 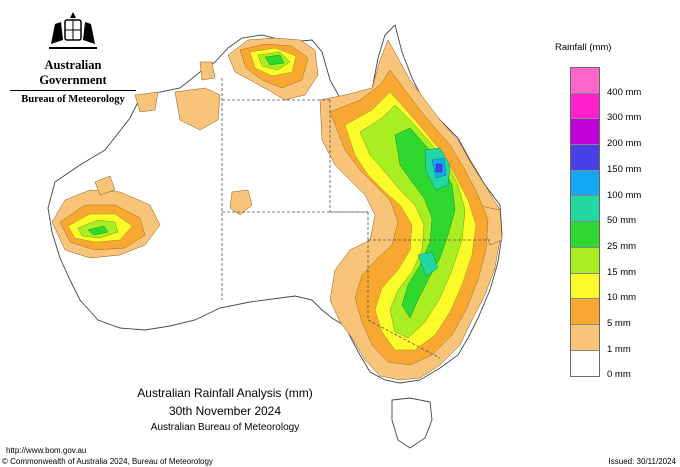 What do you see at coordinates (619, 349) in the screenshot?
I see `legend-label: 1 mm` at bounding box center [619, 349].